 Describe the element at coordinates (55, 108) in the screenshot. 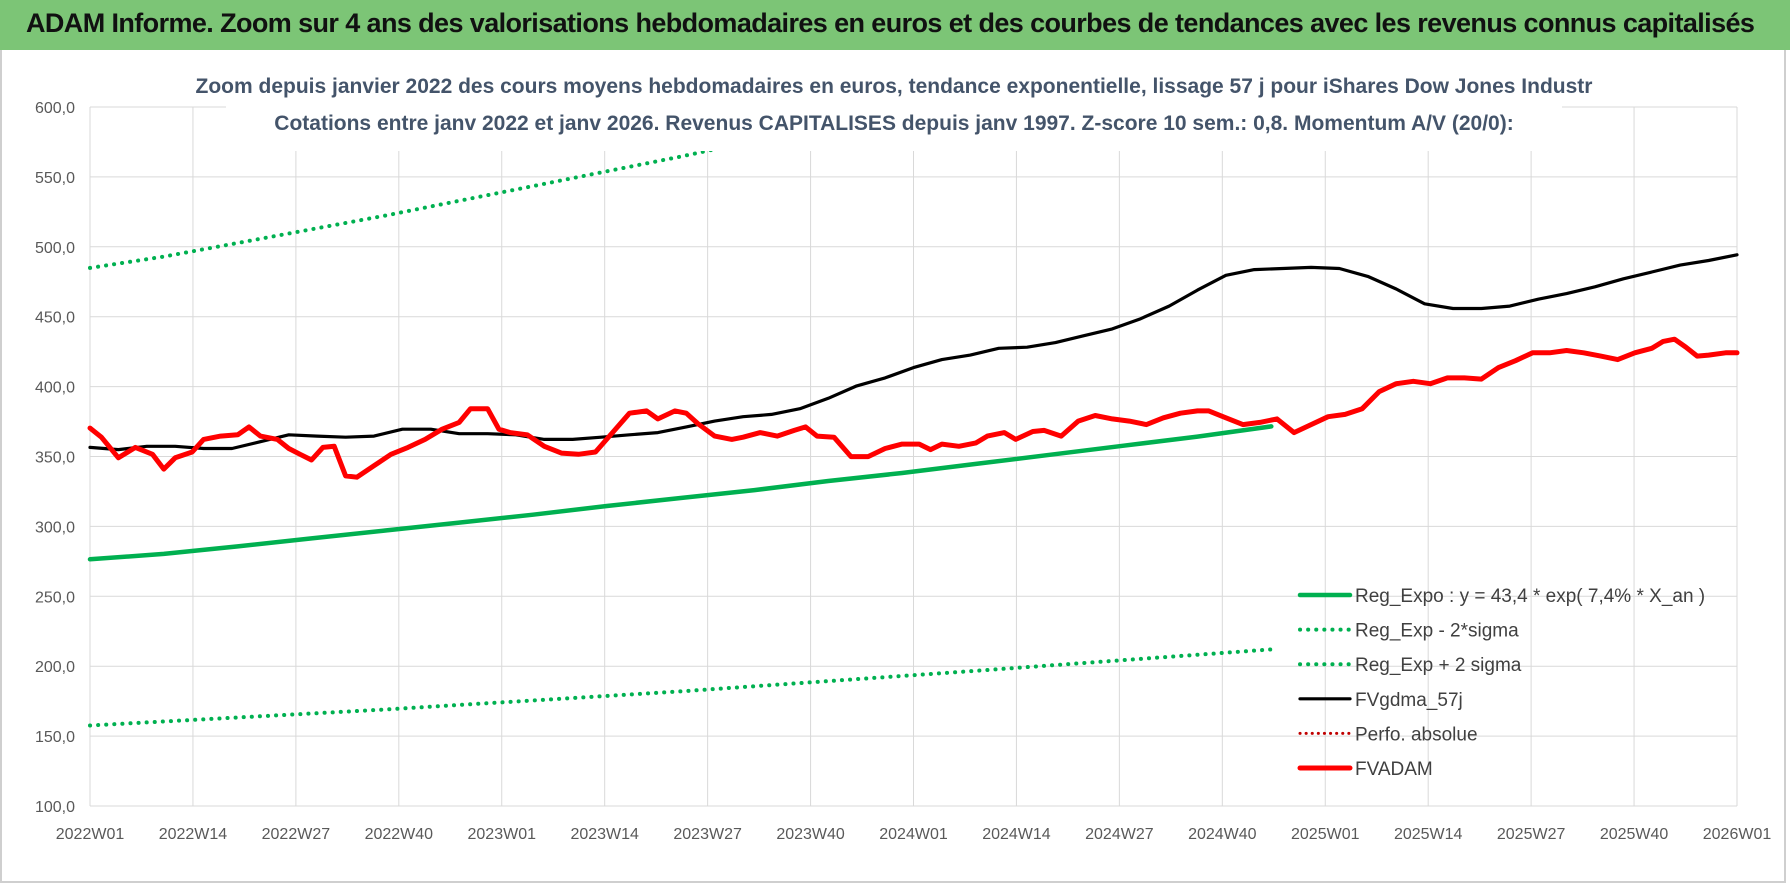

I see `y-tick-label: 600,0` at that location.